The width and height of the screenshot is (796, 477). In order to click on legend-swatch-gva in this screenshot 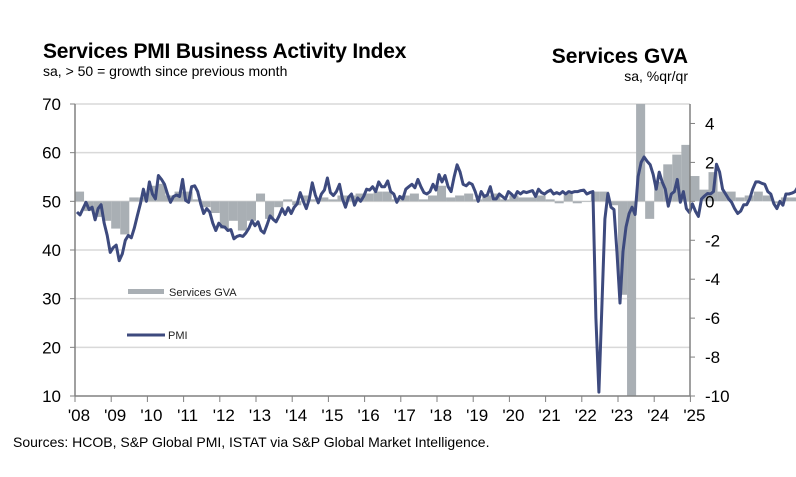, I will do `click(146, 291)`.